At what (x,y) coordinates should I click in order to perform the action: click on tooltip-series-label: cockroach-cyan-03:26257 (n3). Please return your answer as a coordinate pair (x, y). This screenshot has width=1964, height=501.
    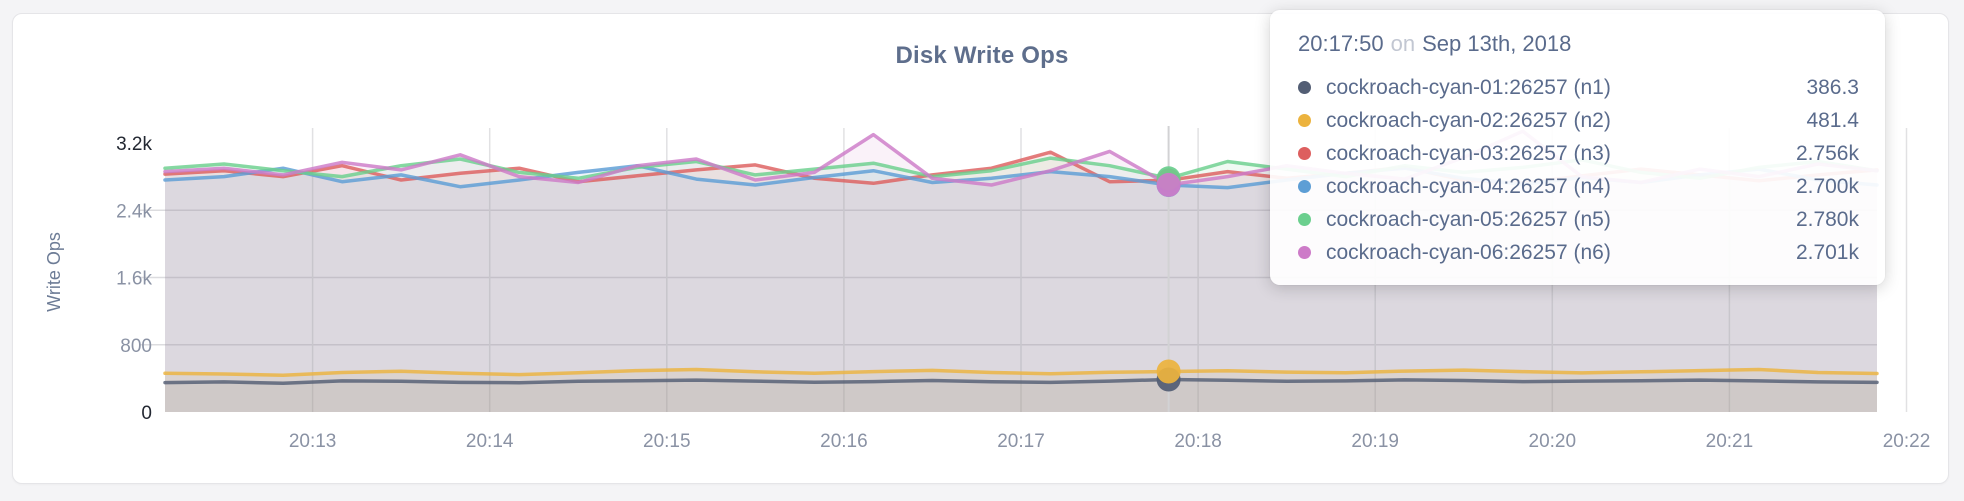
    Looking at the image, I should click on (1468, 153).